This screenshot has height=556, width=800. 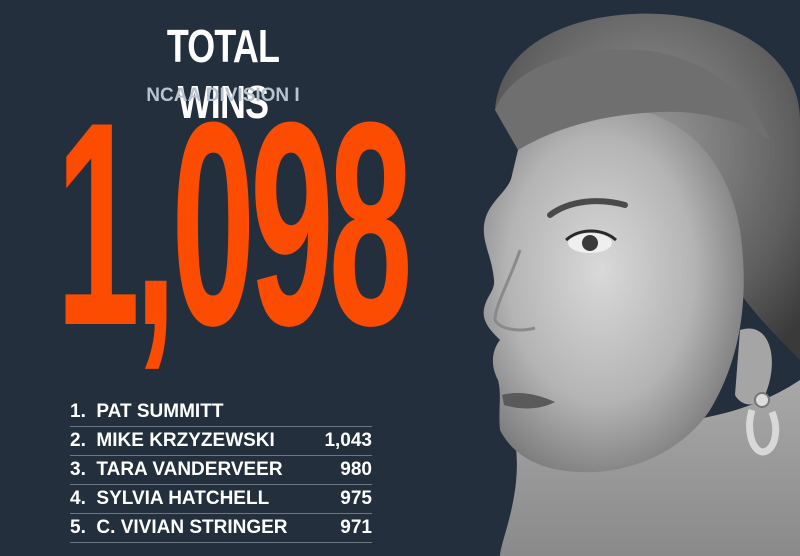 What do you see at coordinates (223, 74) in the screenshot?
I see `page-title: TOTAL WINS` at bounding box center [223, 74].